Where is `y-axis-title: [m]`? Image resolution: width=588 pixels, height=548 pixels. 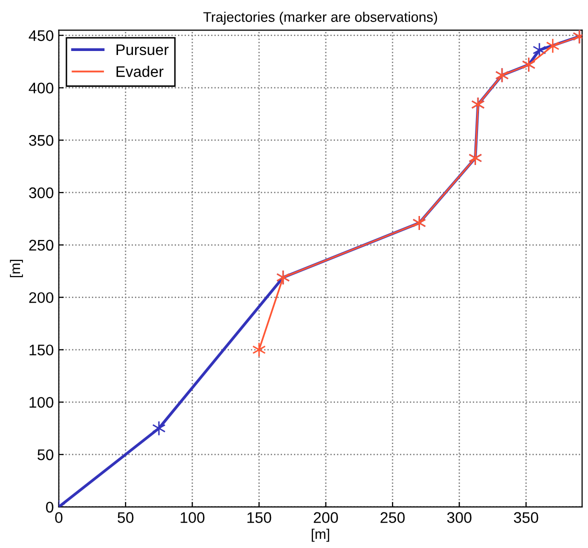 y-axis-title: [m] is located at coordinates (16, 269).